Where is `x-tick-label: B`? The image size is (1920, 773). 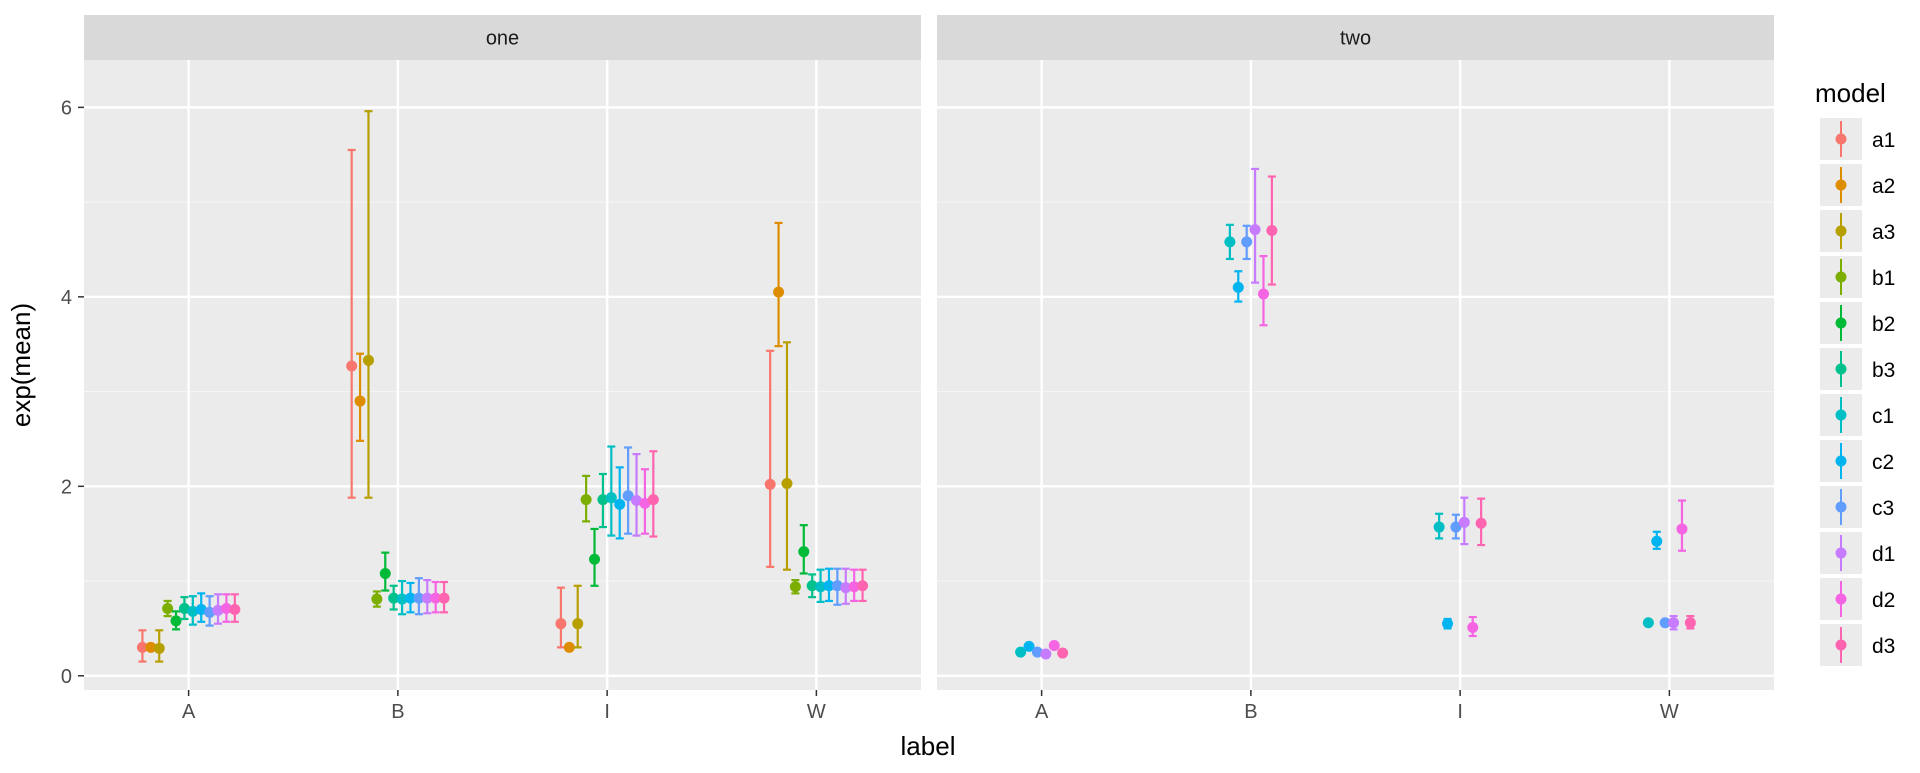
x-tick-label: B is located at coordinates (397, 712).